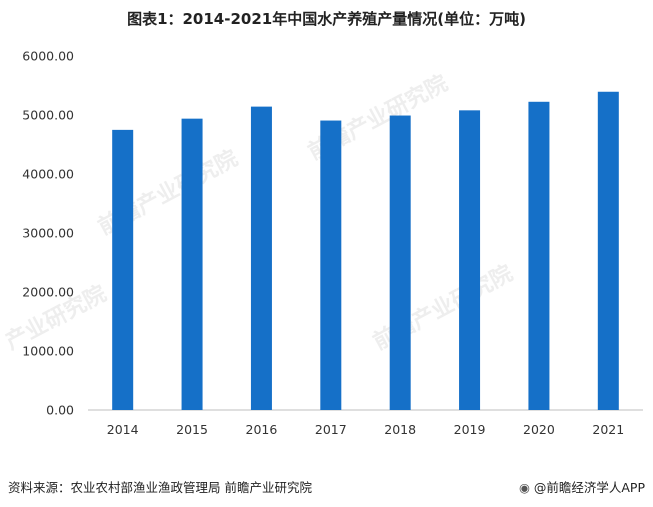  Describe the element at coordinates (608, 250) in the screenshot. I see `bar-2021` at that location.